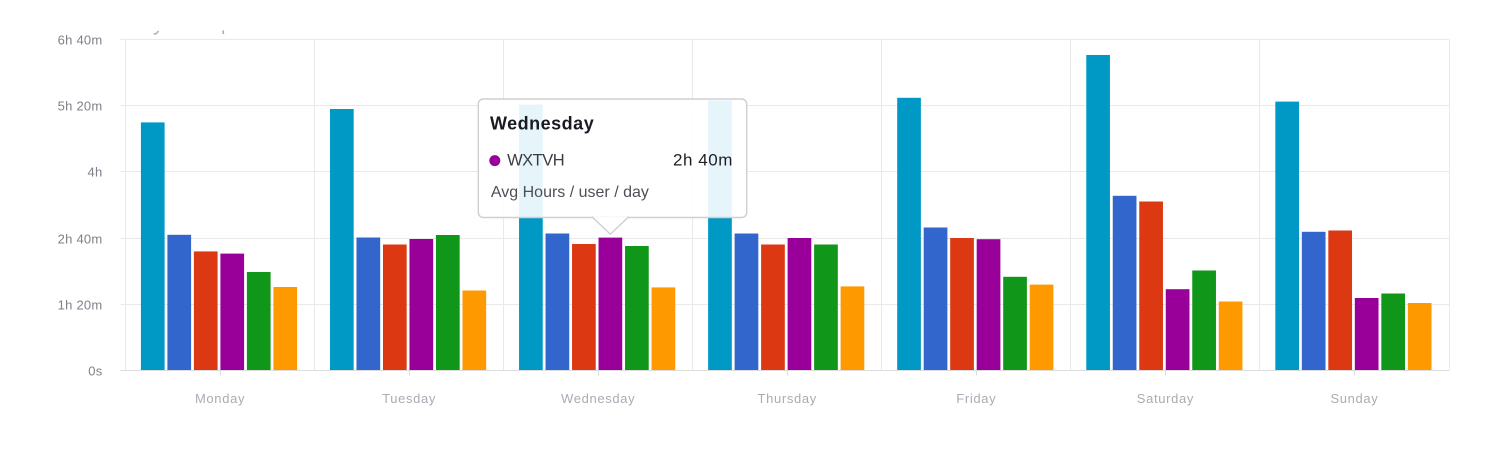 The image size is (1498, 452). I want to click on svg-text: Saturday, so click(1165, 398).